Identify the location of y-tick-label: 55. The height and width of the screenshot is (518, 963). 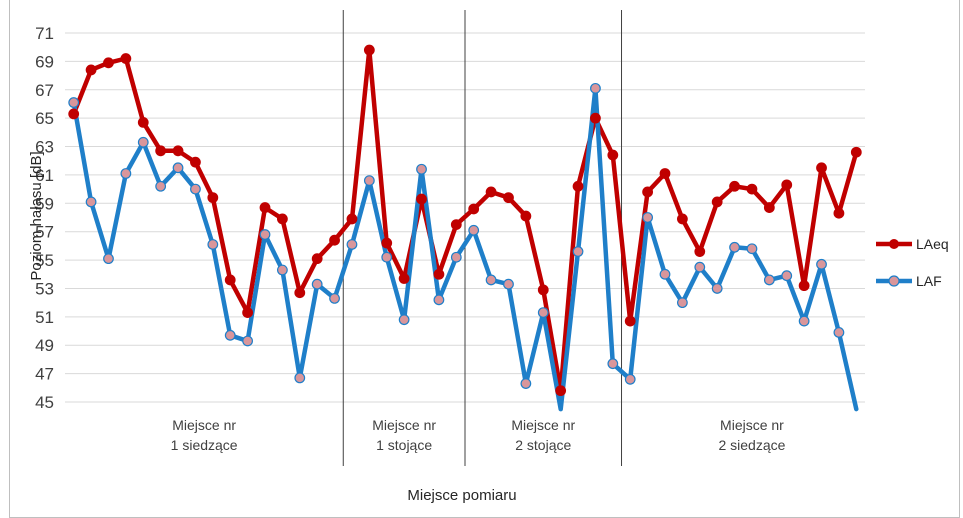
(44, 260).